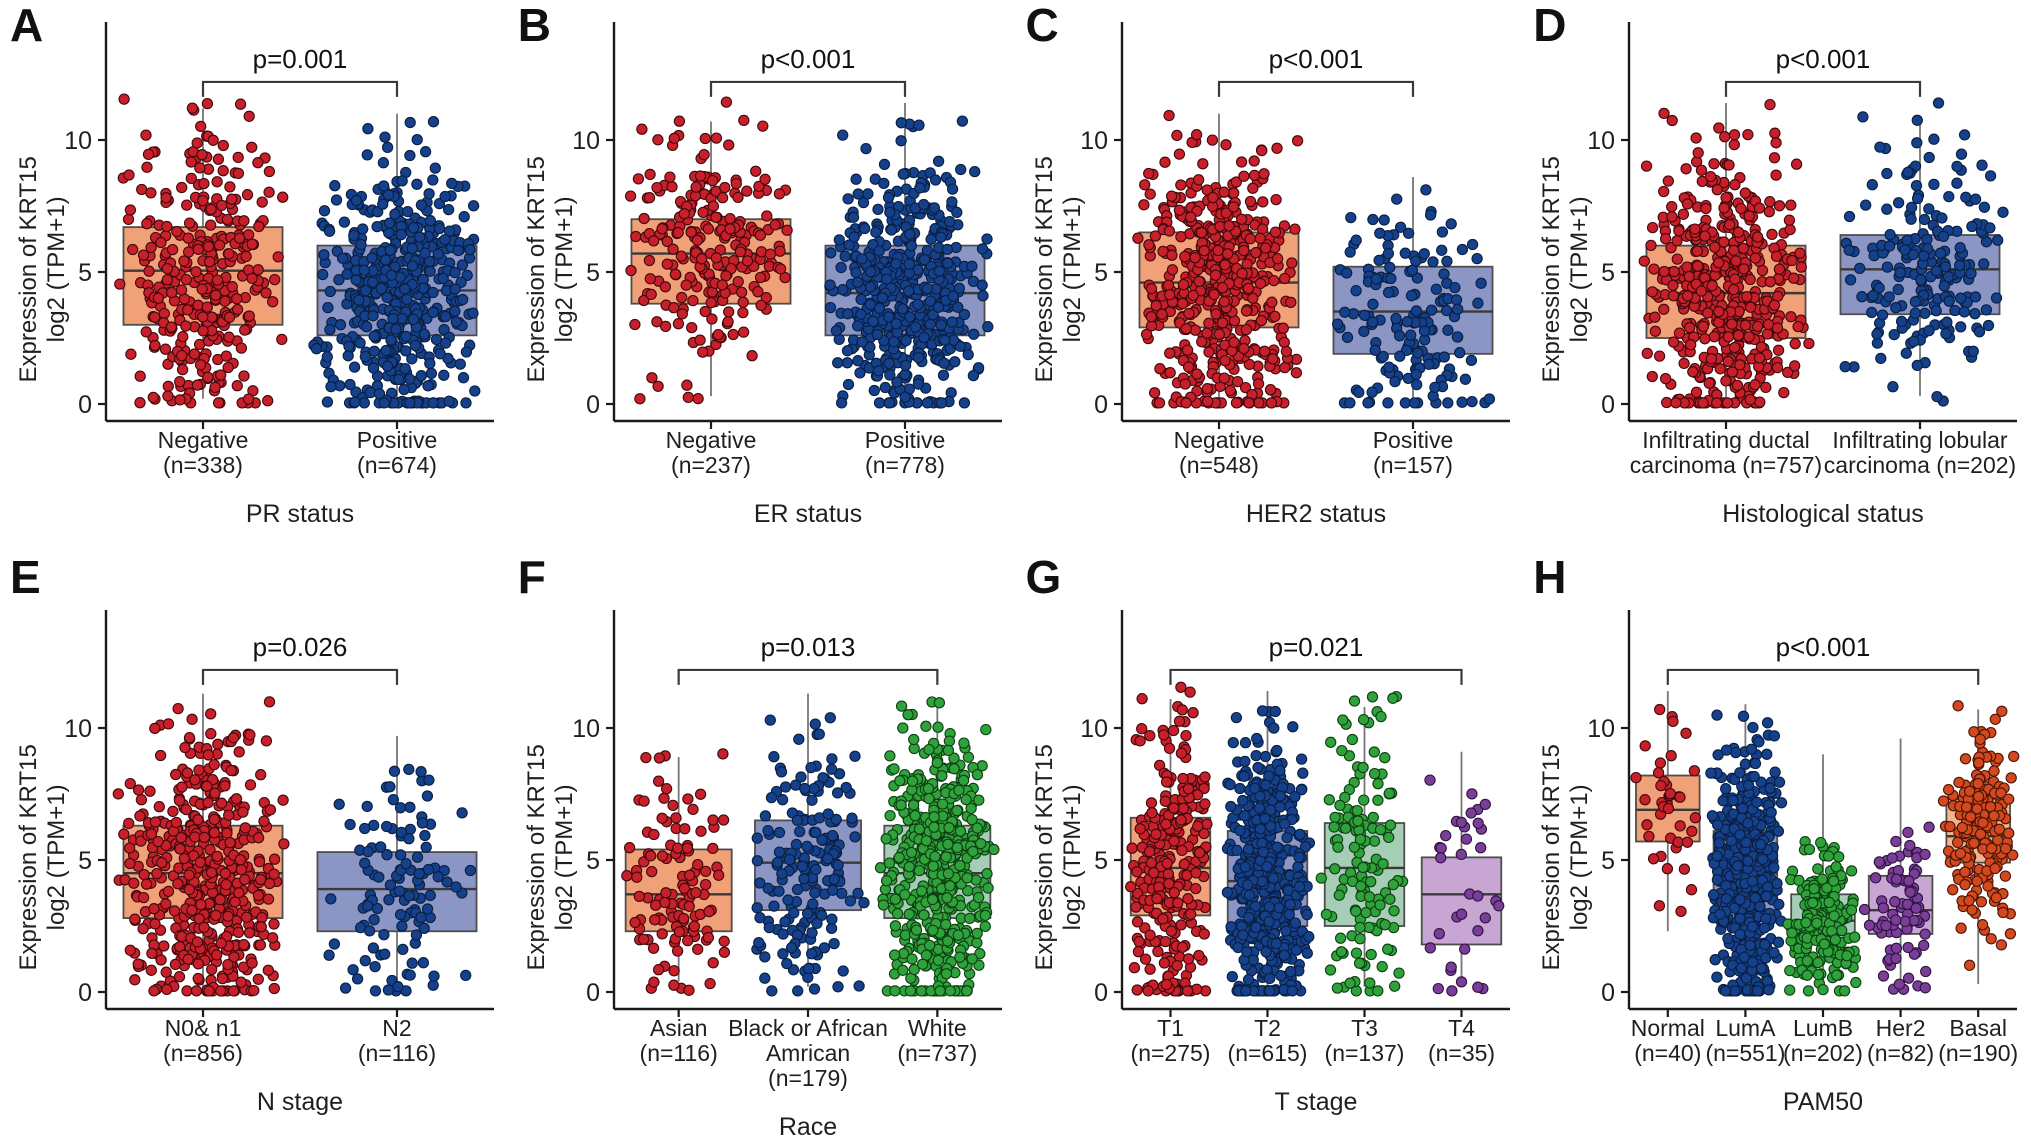  What do you see at coordinates (593, 273) in the screenshot?
I see `y-tick-label: 5` at bounding box center [593, 273].